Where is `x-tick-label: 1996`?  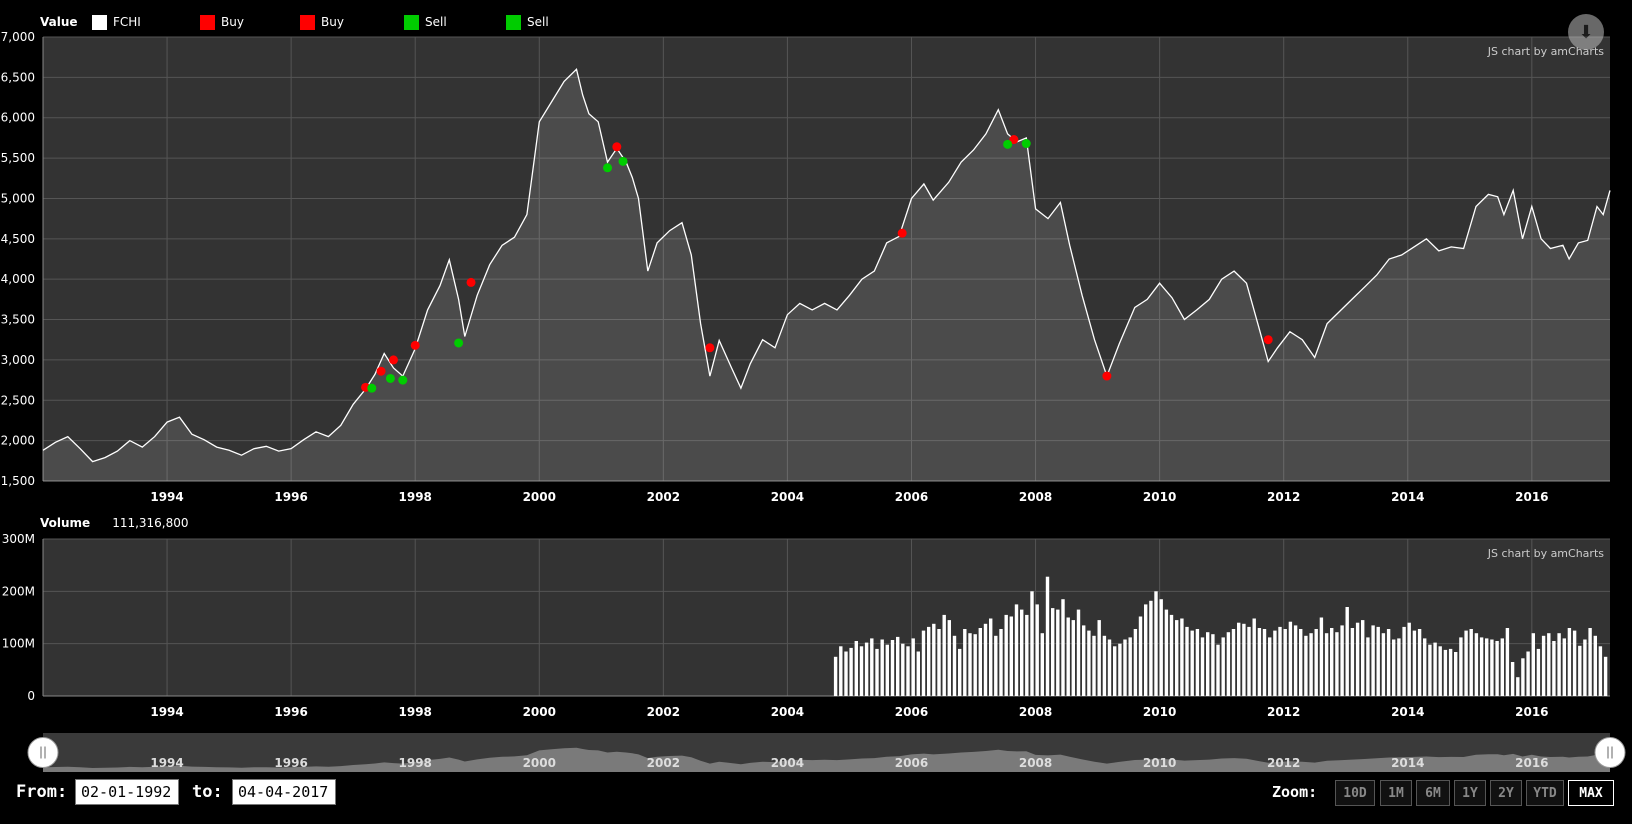 x-tick-label: 1996 is located at coordinates (290, 712).